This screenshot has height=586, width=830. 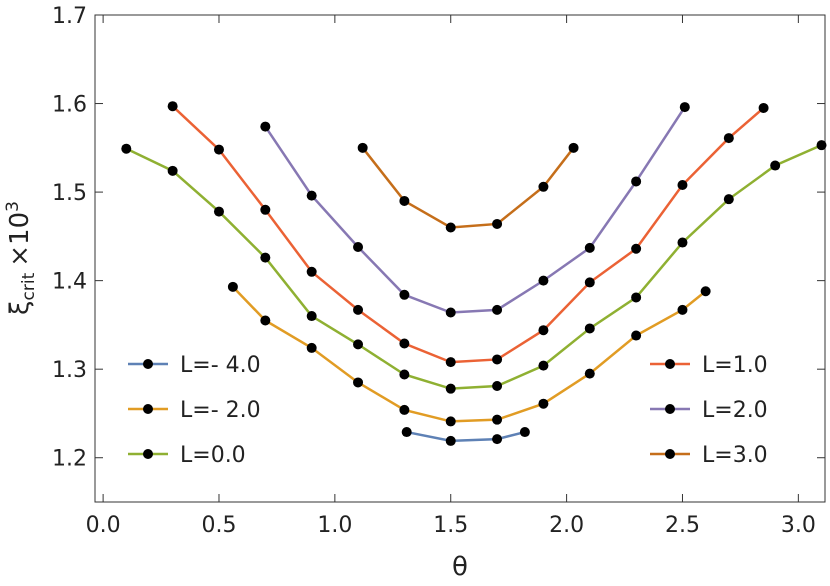 What do you see at coordinates (69, 16) in the screenshot?
I see `y-tick-label: 1.7` at bounding box center [69, 16].